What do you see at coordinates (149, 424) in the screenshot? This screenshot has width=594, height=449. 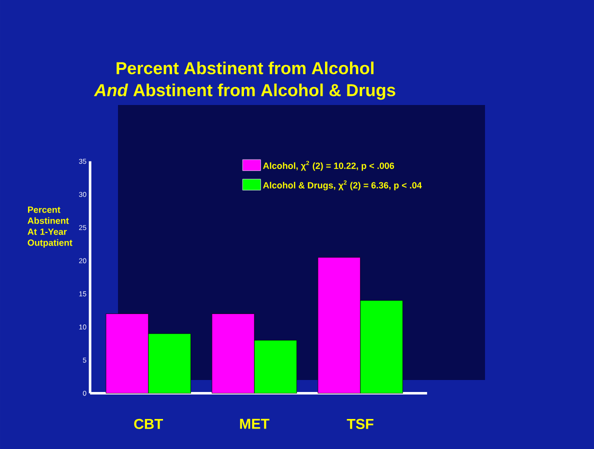 I see `x-tick-label: CBT` at bounding box center [149, 424].